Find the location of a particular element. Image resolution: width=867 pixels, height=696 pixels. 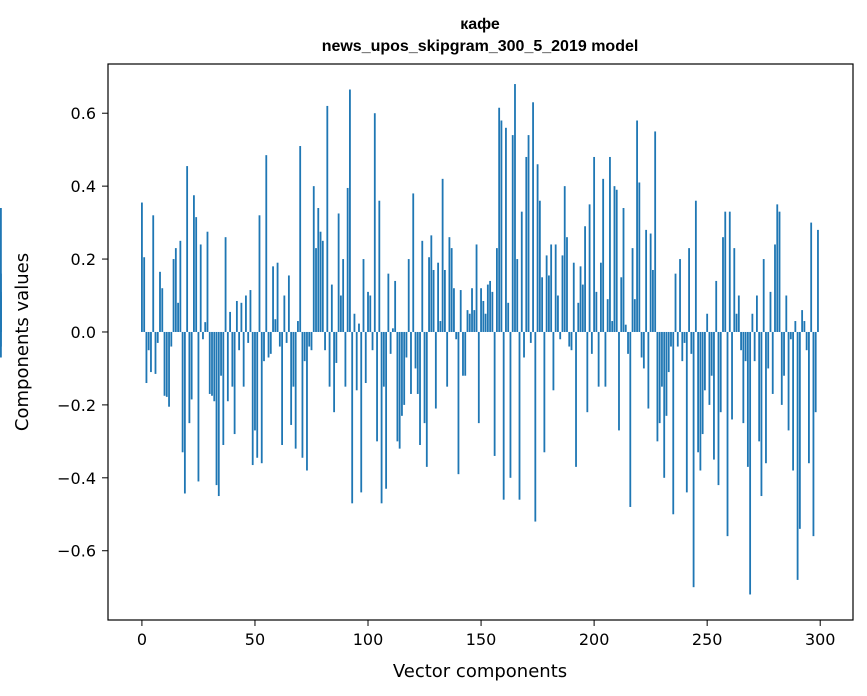

y-tick-label: 0.0 is located at coordinates (83, 332).